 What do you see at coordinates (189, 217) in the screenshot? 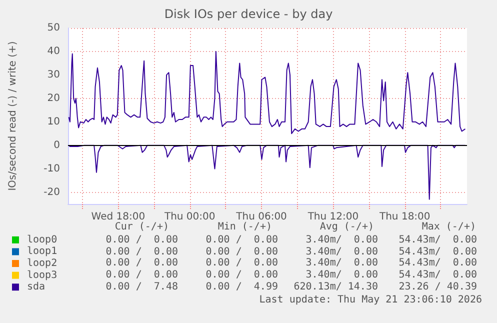
I see `x-tick-label: Thu 00:00` at bounding box center [189, 217].